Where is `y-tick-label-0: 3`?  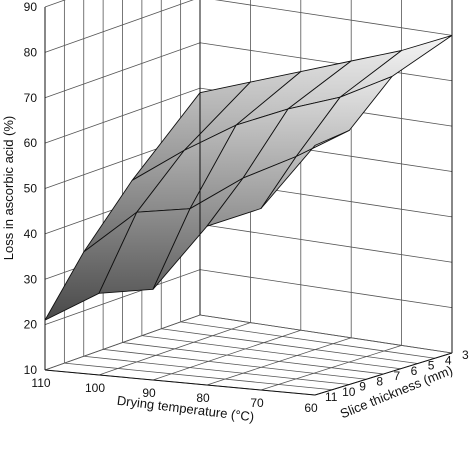 y-tick-label-0: 3 is located at coordinates (465, 355).